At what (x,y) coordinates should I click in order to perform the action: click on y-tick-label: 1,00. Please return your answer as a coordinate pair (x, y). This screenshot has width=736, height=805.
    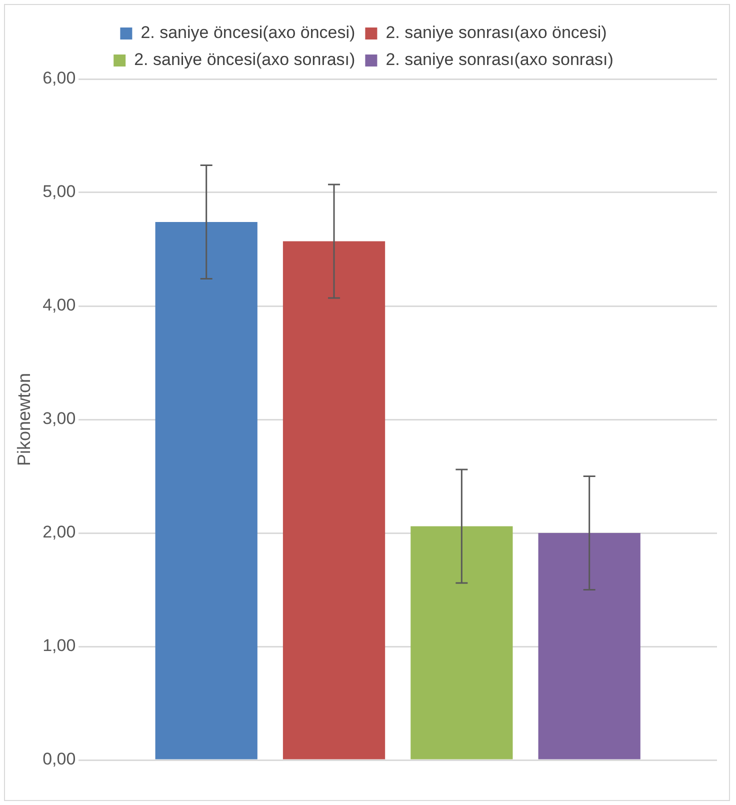
    Looking at the image, I should click on (59, 646).